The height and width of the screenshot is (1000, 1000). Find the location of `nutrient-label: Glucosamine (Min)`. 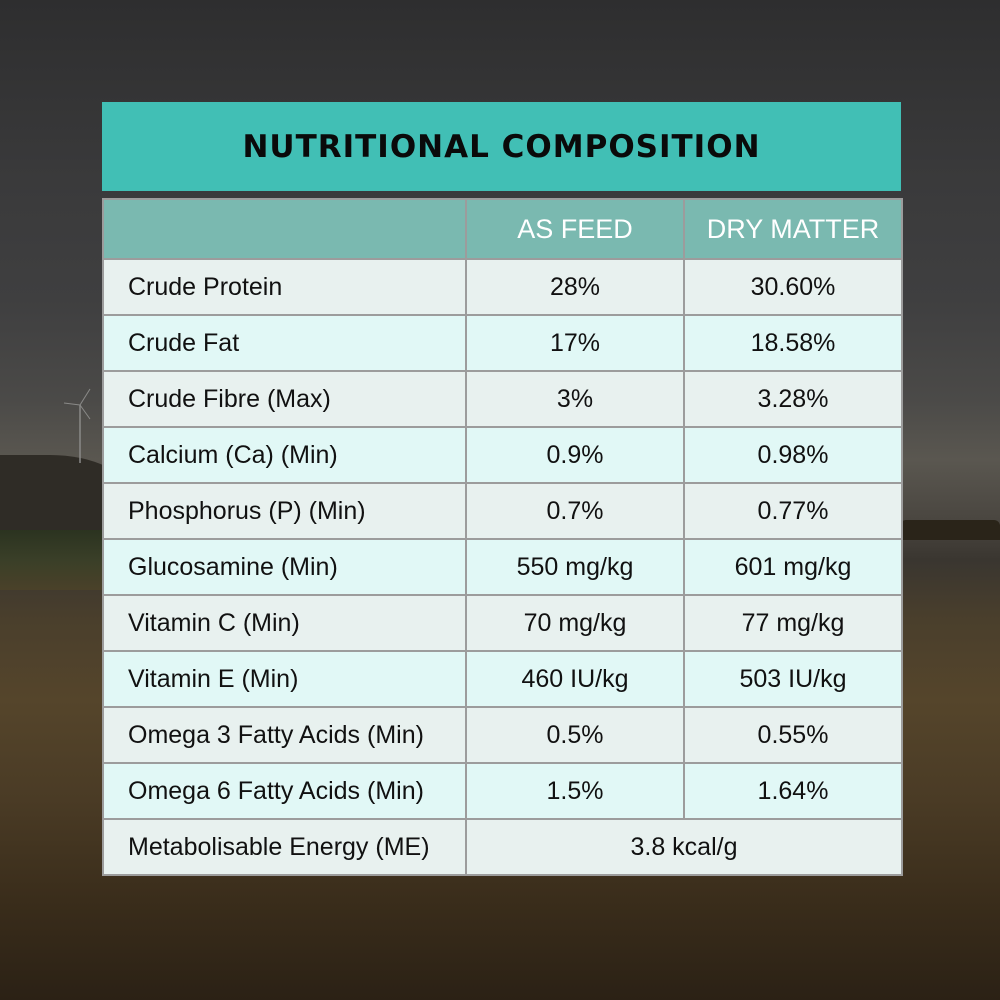

nutrient-label: Glucosamine (Min) is located at coordinates (284, 567).